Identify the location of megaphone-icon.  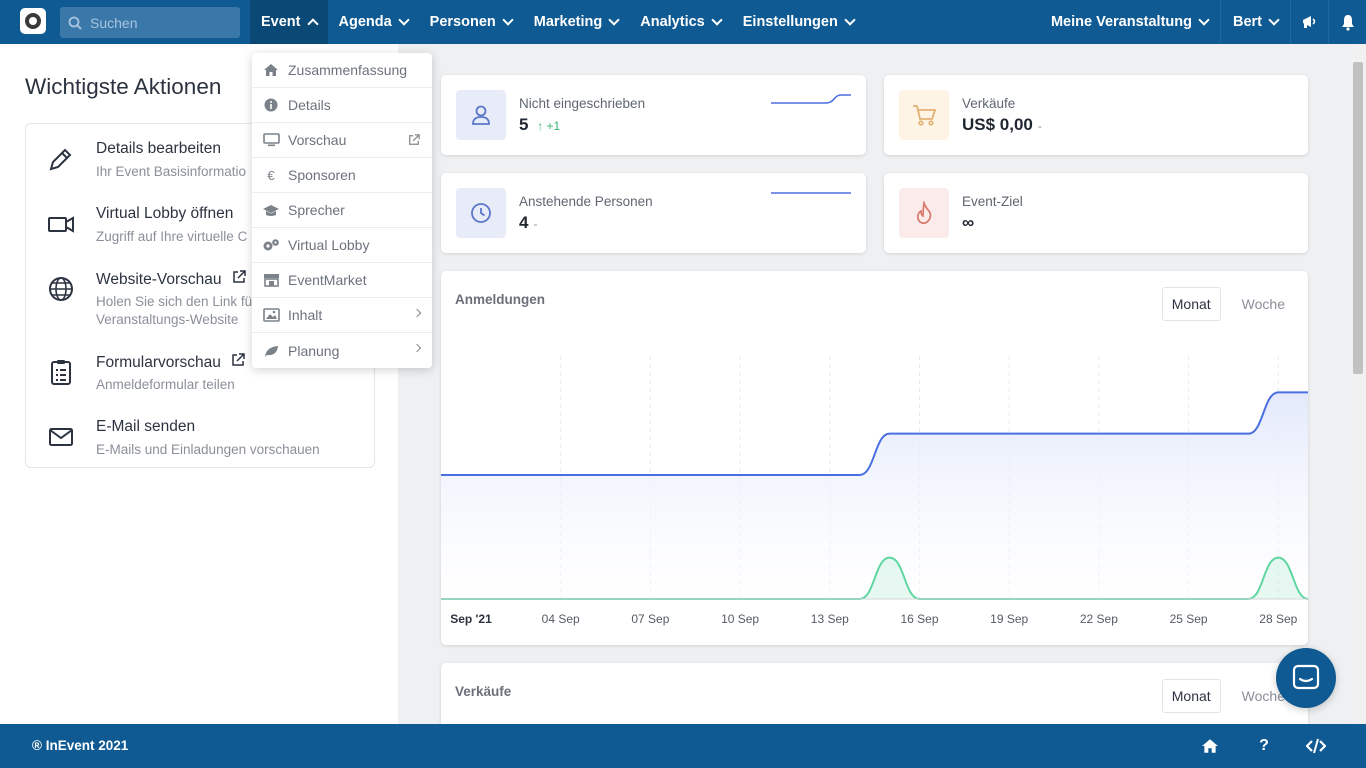
(1309, 22).